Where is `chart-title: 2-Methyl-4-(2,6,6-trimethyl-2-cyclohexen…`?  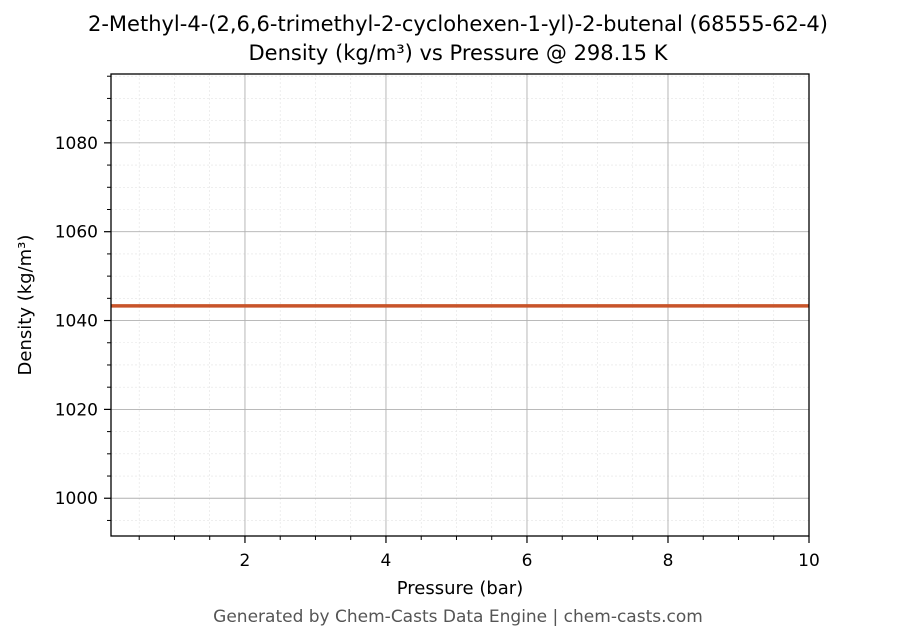 chart-title: 2-Methyl-4-(2,6,6-trimethyl-2-cyclohexen… is located at coordinates (457, 24).